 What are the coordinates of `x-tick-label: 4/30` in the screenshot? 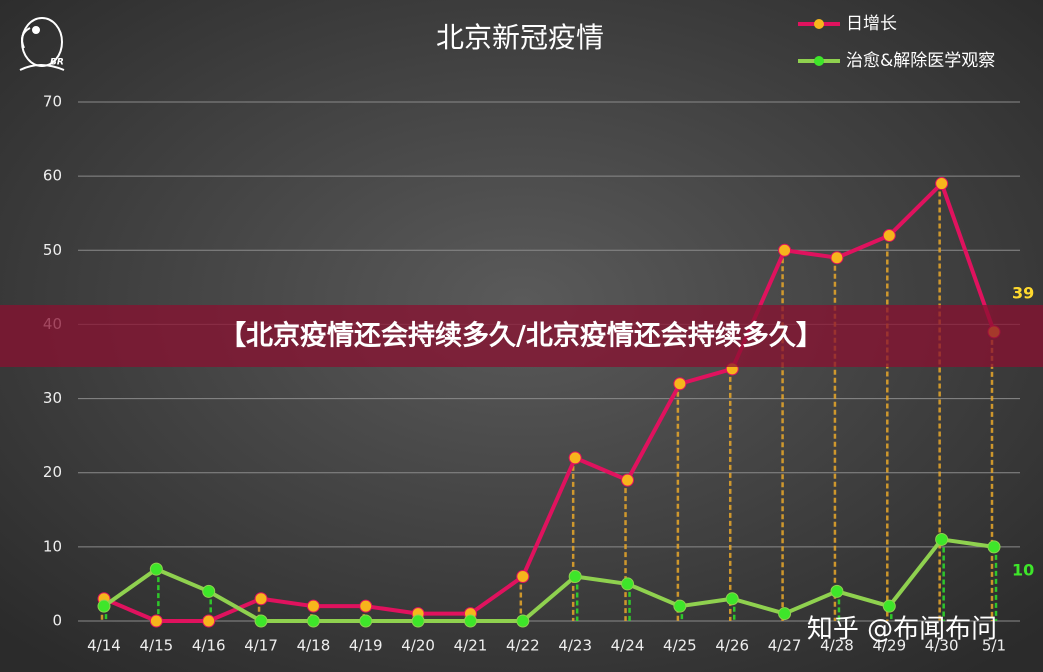 It's located at (942, 646).